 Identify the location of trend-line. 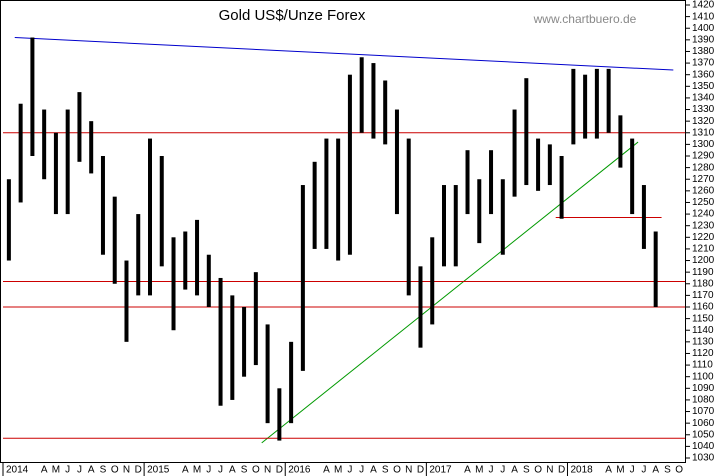
(344, 54).